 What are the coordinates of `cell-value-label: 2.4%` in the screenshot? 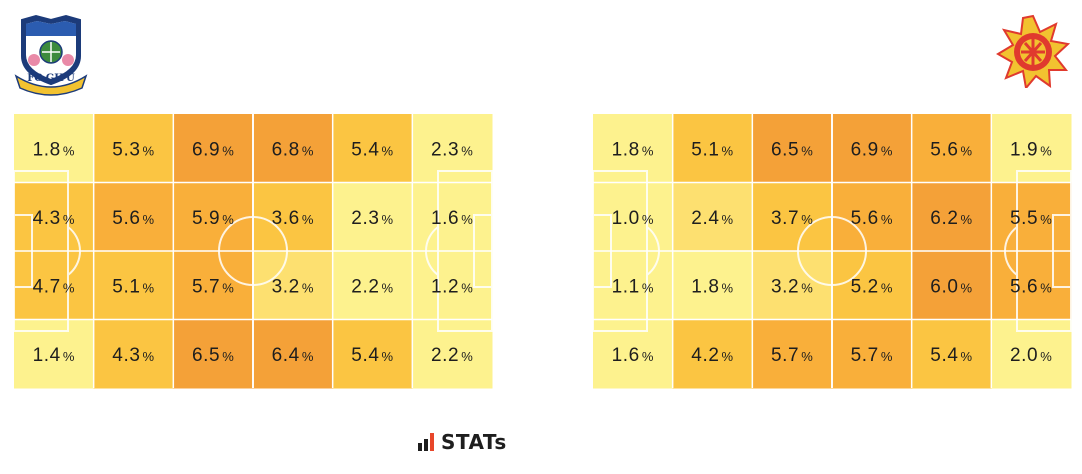 It's located at (712, 218).